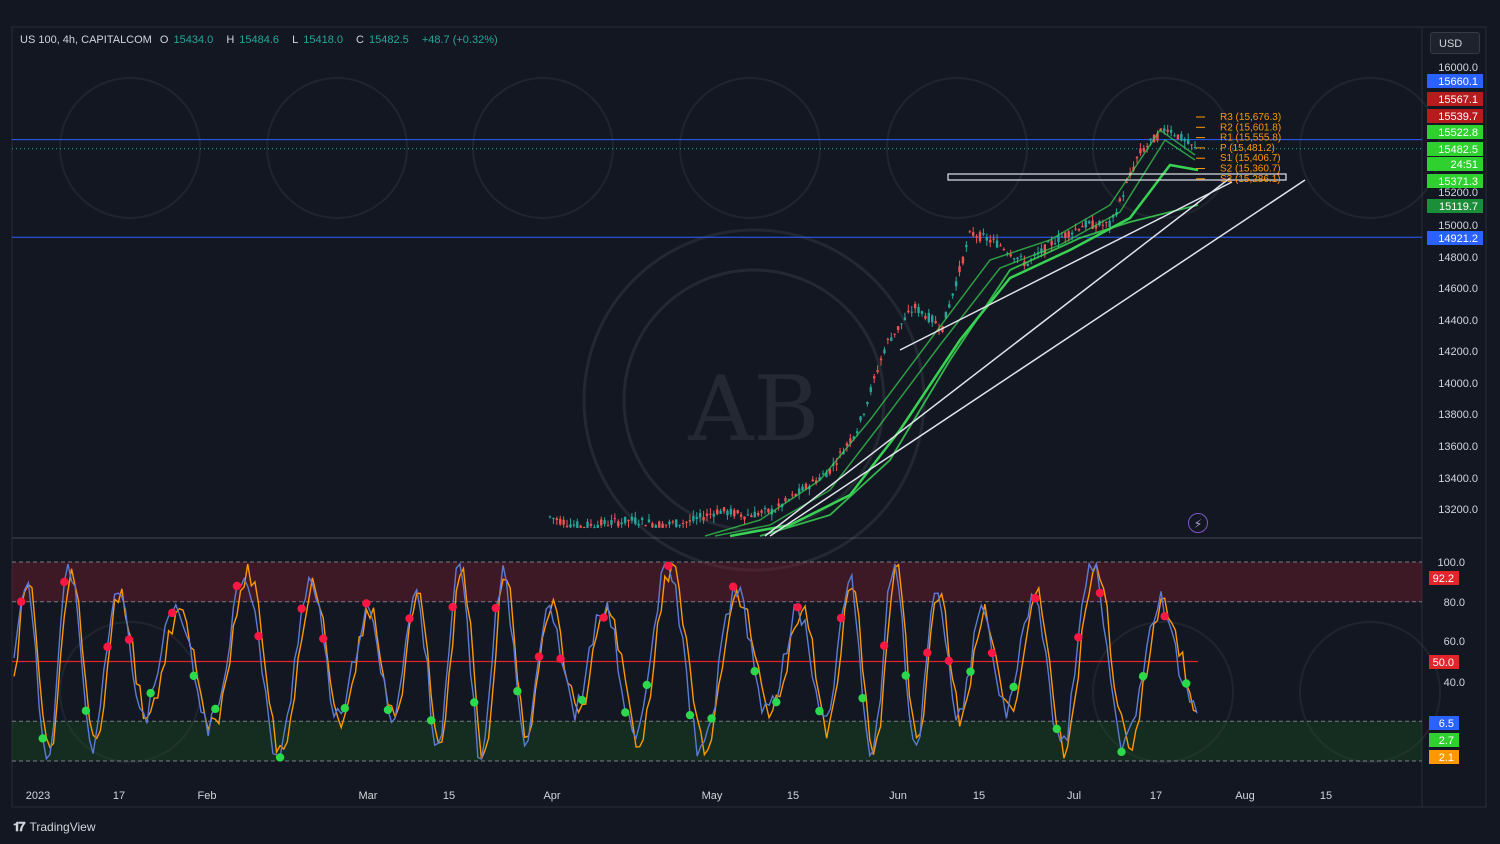 Image resolution: width=1500 pixels, height=844 pixels. Describe the element at coordinates (1458, 117) in the screenshot. I see `price-badge-label: 15539.7` at that location.